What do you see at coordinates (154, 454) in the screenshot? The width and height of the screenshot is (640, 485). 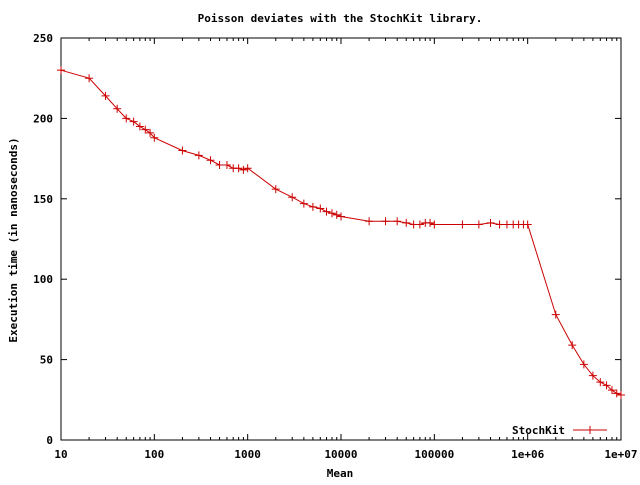 I see `x-tick-label: 100` at bounding box center [154, 454].